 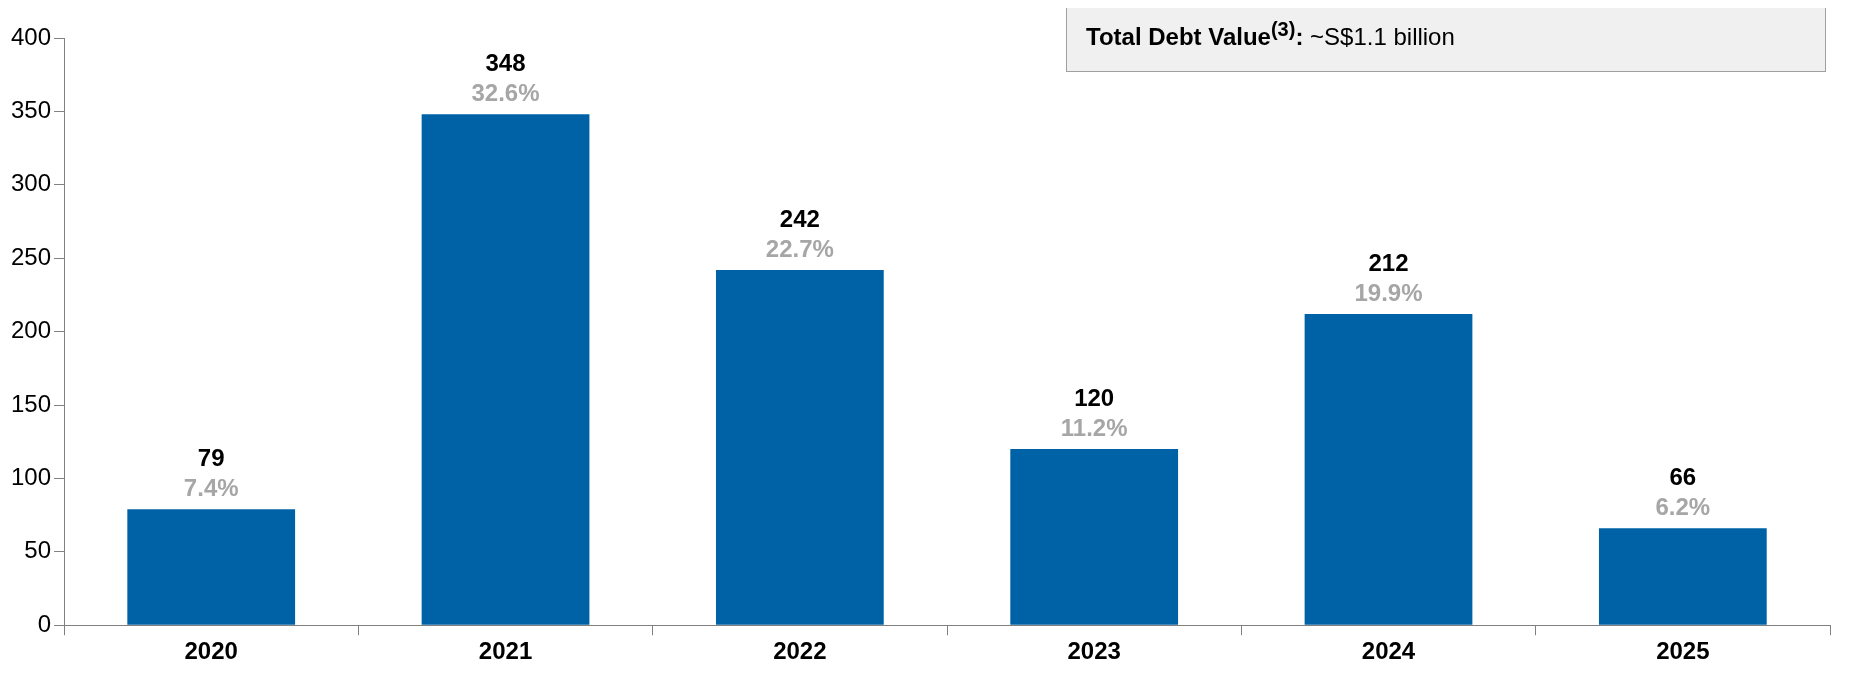 What do you see at coordinates (1094, 427) in the screenshot?
I see `annotation: 11.2%` at bounding box center [1094, 427].